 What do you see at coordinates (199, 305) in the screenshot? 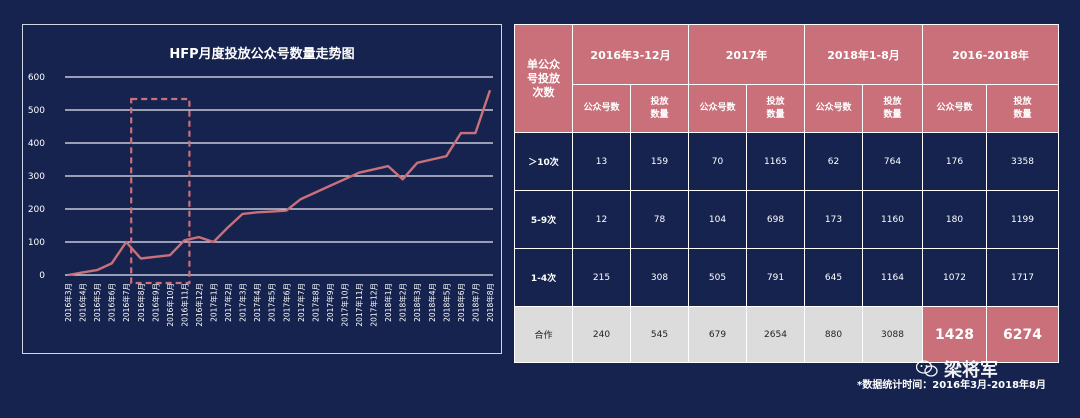
I see `x-tick-label: 2016年12月` at bounding box center [199, 305].